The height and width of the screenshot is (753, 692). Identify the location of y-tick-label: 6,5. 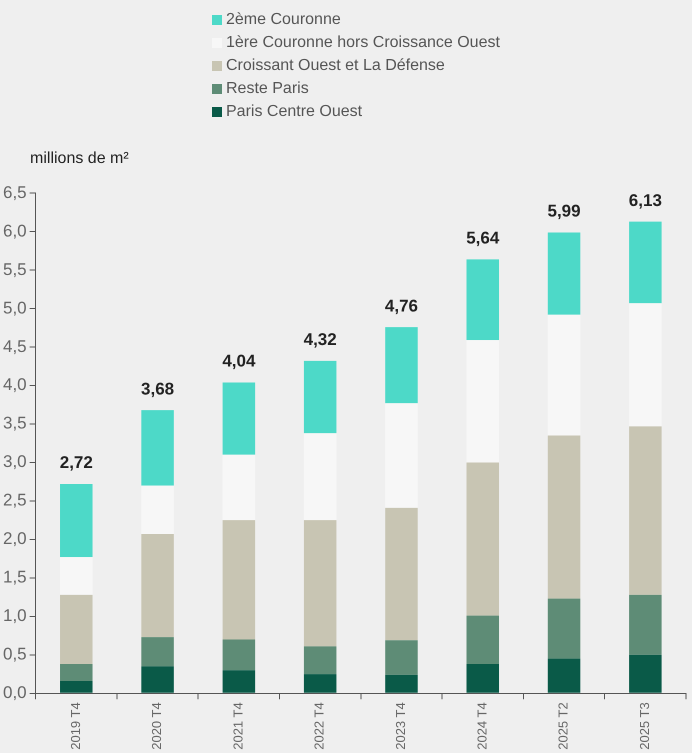
(14, 192).